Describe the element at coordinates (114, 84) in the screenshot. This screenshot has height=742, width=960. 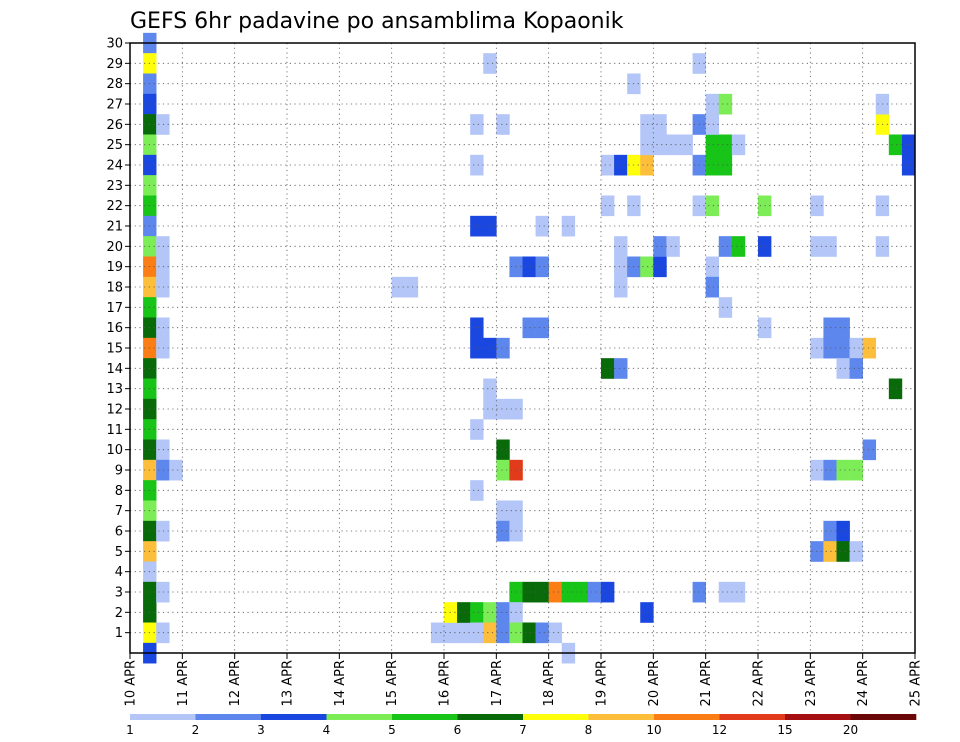
I see `y-tick-label: 28` at that location.